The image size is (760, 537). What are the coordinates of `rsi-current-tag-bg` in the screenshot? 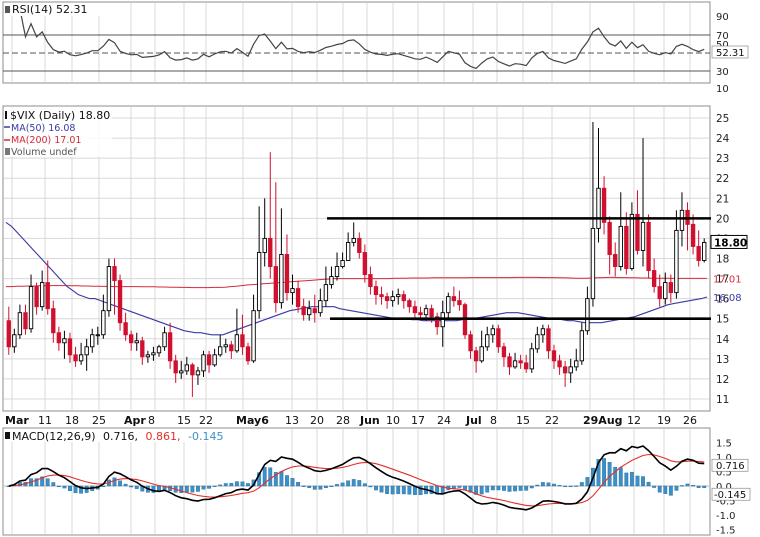 It's located at (730, 52).